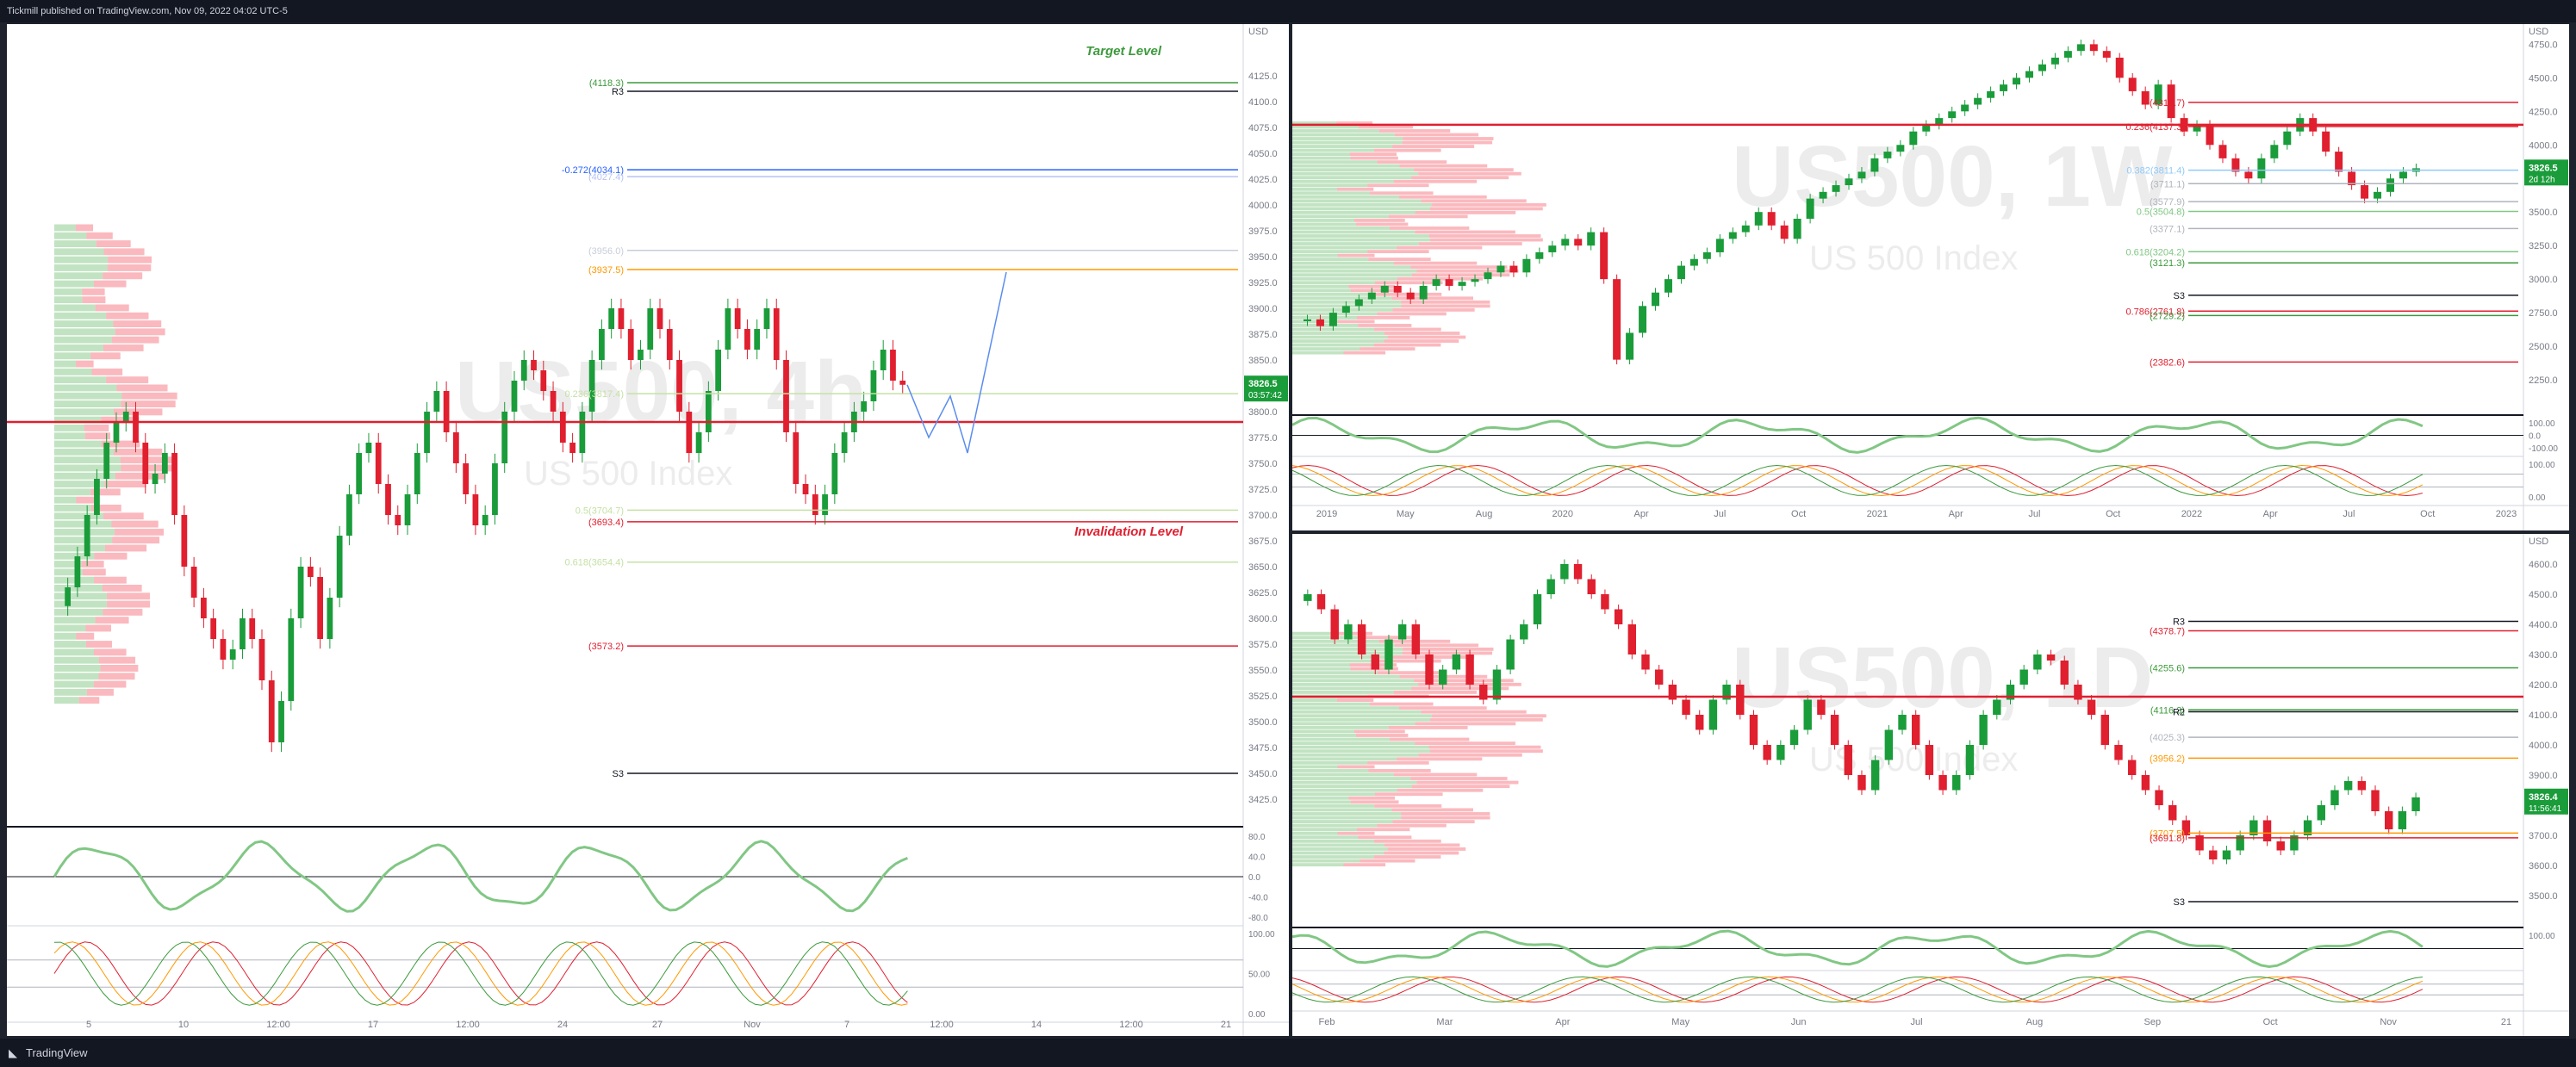 This screenshot has width=2576, height=1067. What do you see at coordinates (2156, 252) in the screenshot?
I see `level-label: 0.618(3204.2)` at bounding box center [2156, 252].